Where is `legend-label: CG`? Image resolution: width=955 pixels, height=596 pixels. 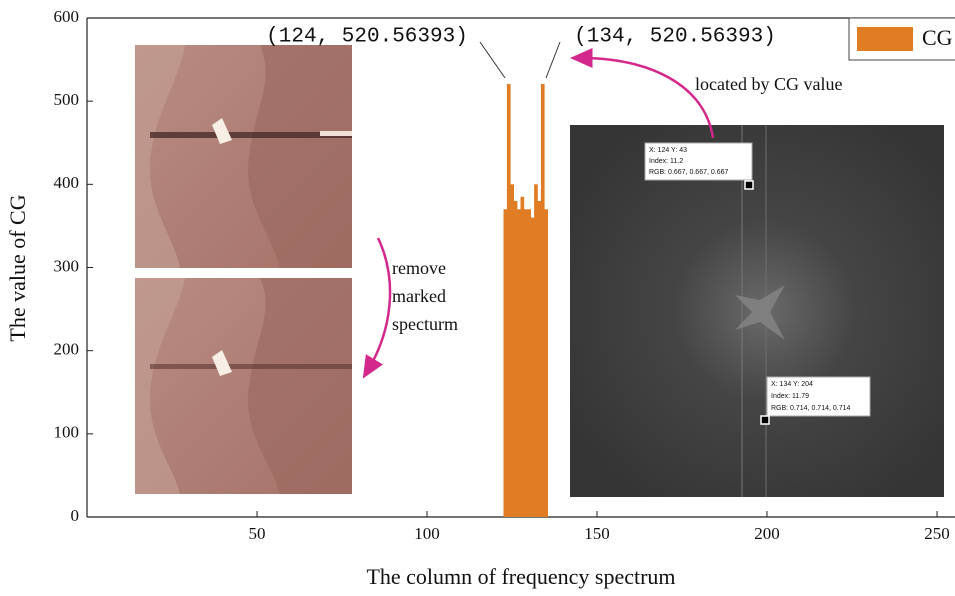 legend-label: CG is located at coordinates (937, 37).